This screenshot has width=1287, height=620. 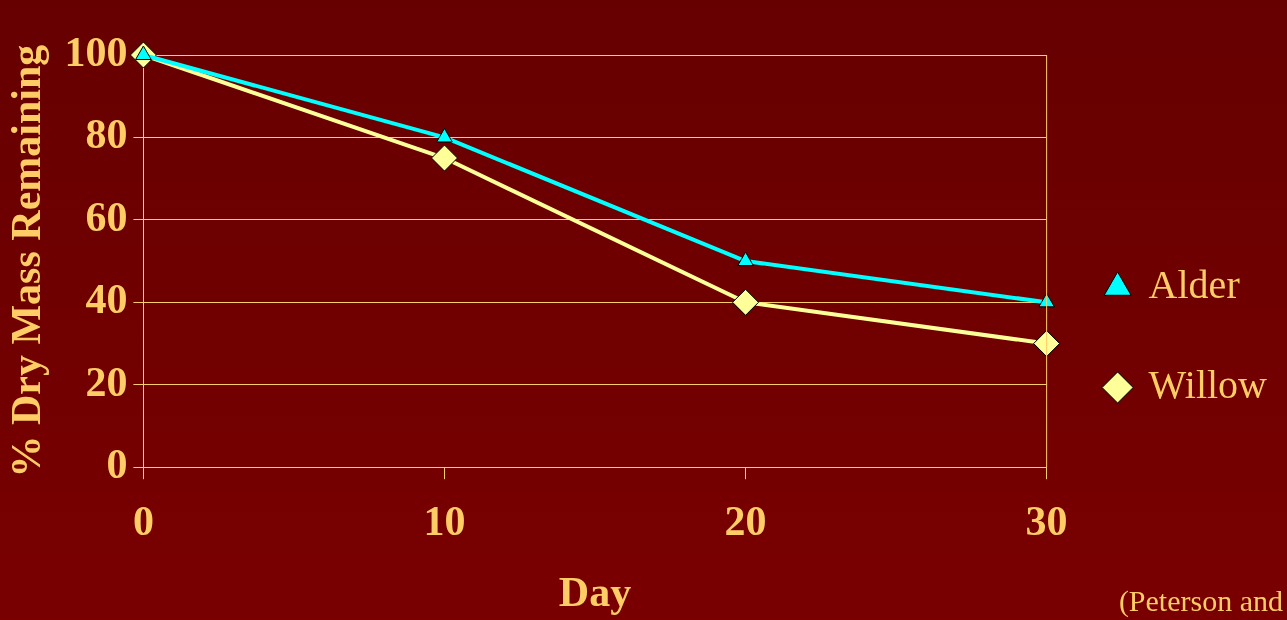 I want to click on y-tick-label: 20, so click(x=106, y=381).